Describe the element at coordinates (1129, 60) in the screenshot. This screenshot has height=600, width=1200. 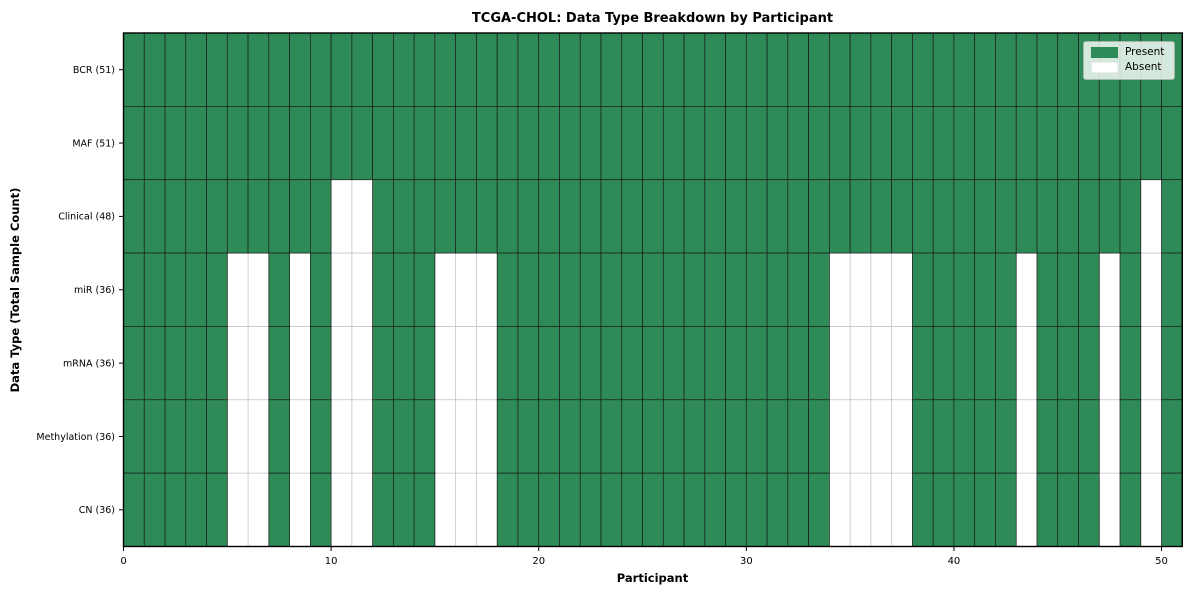
I see `legend: Present Absent` at that location.